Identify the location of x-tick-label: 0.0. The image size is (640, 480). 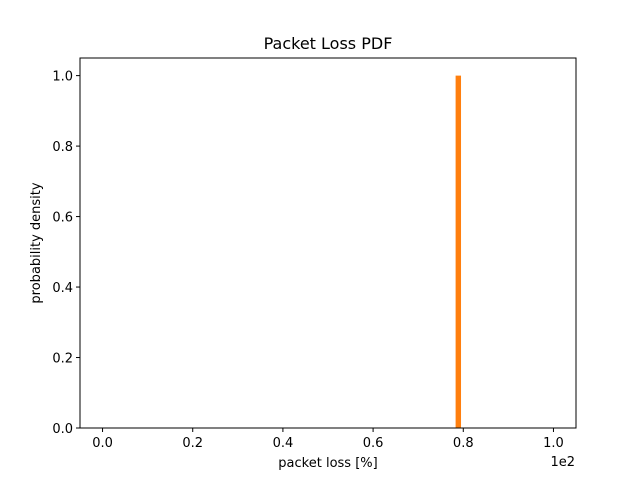
(102, 443).